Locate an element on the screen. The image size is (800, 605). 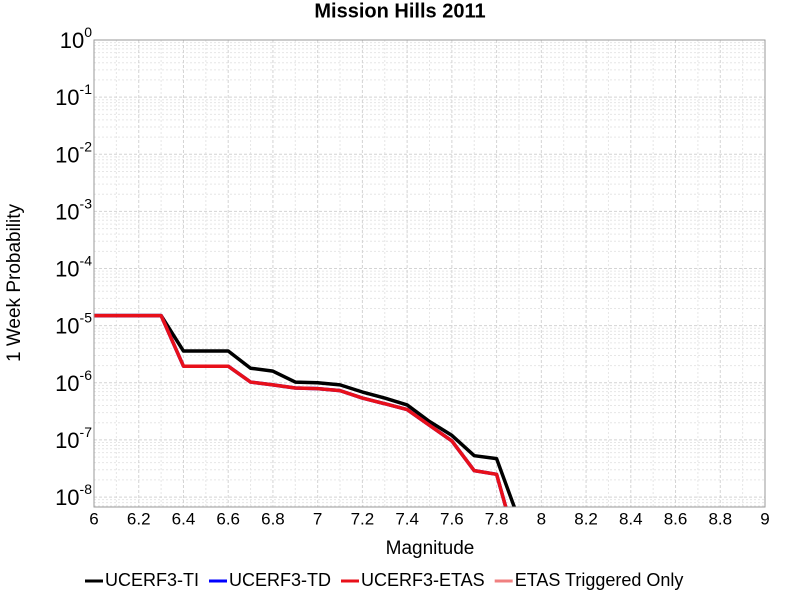
x-tick-label: 8.8 is located at coordinates (720, 518).